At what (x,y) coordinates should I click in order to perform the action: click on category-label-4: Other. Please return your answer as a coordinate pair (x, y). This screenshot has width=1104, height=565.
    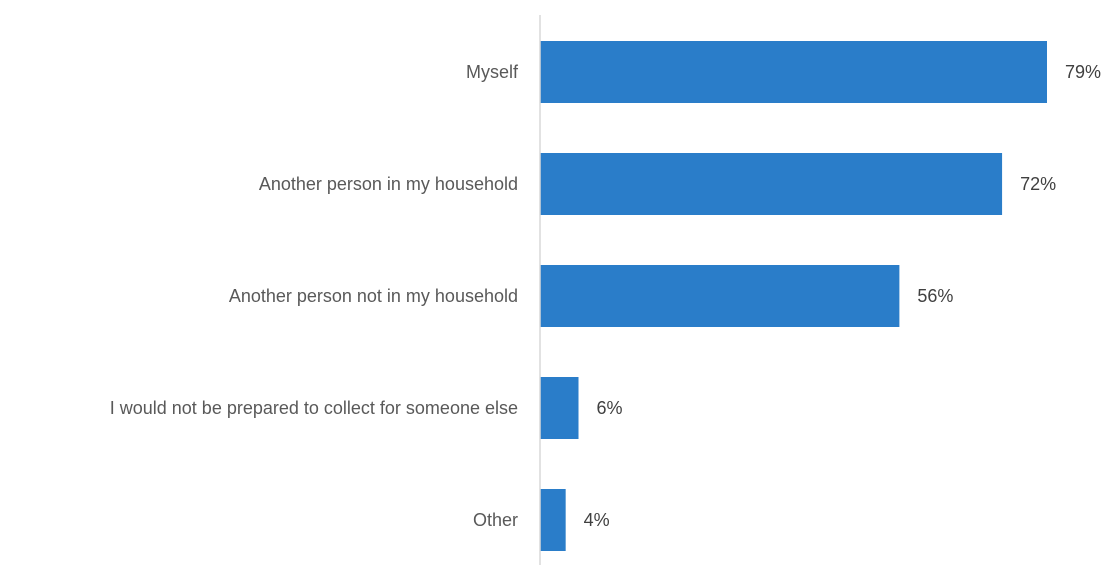
    Looking at the image, I should click on (495, 520).